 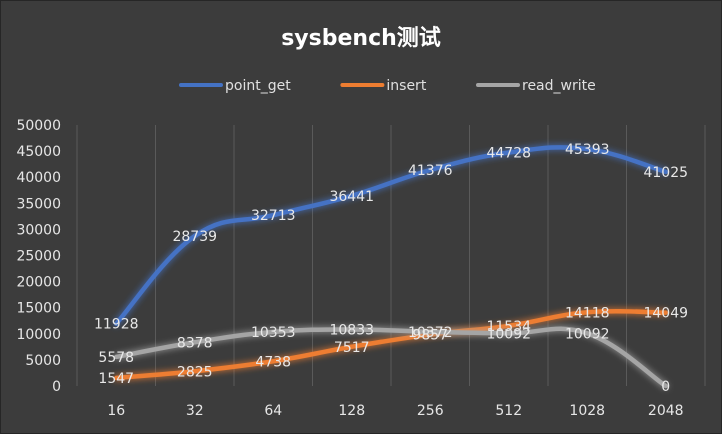 What do you see at coordinates (587, 150) in the screenshot?
I see `data-label: 45393` at bounding box center [587, 150].